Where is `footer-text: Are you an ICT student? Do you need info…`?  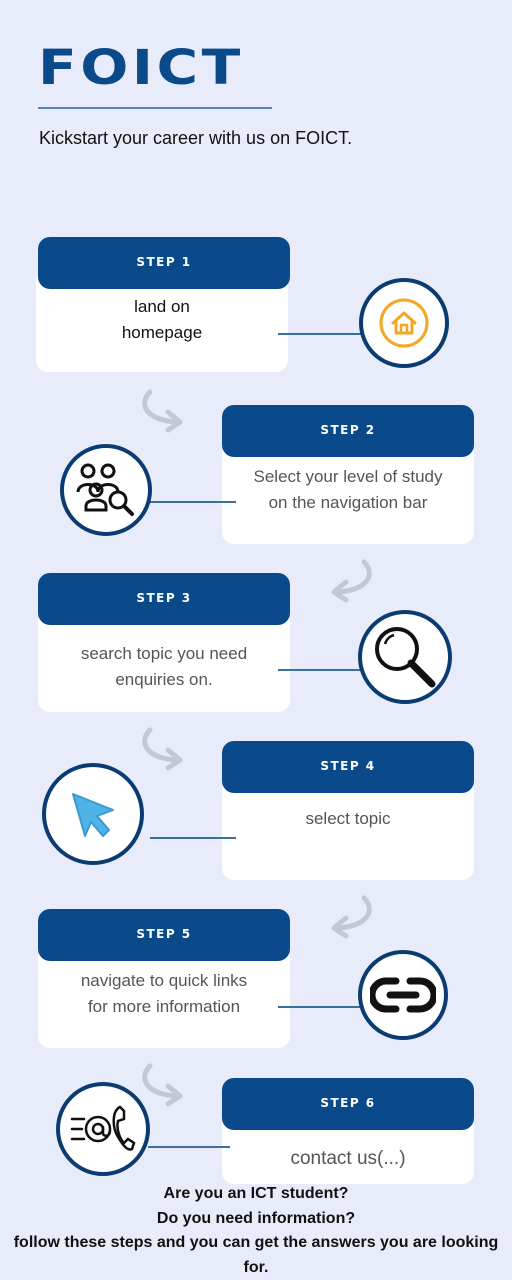
footer-text: Are you an ICT student? Do you need info… is located at coordinates (256, 1230).